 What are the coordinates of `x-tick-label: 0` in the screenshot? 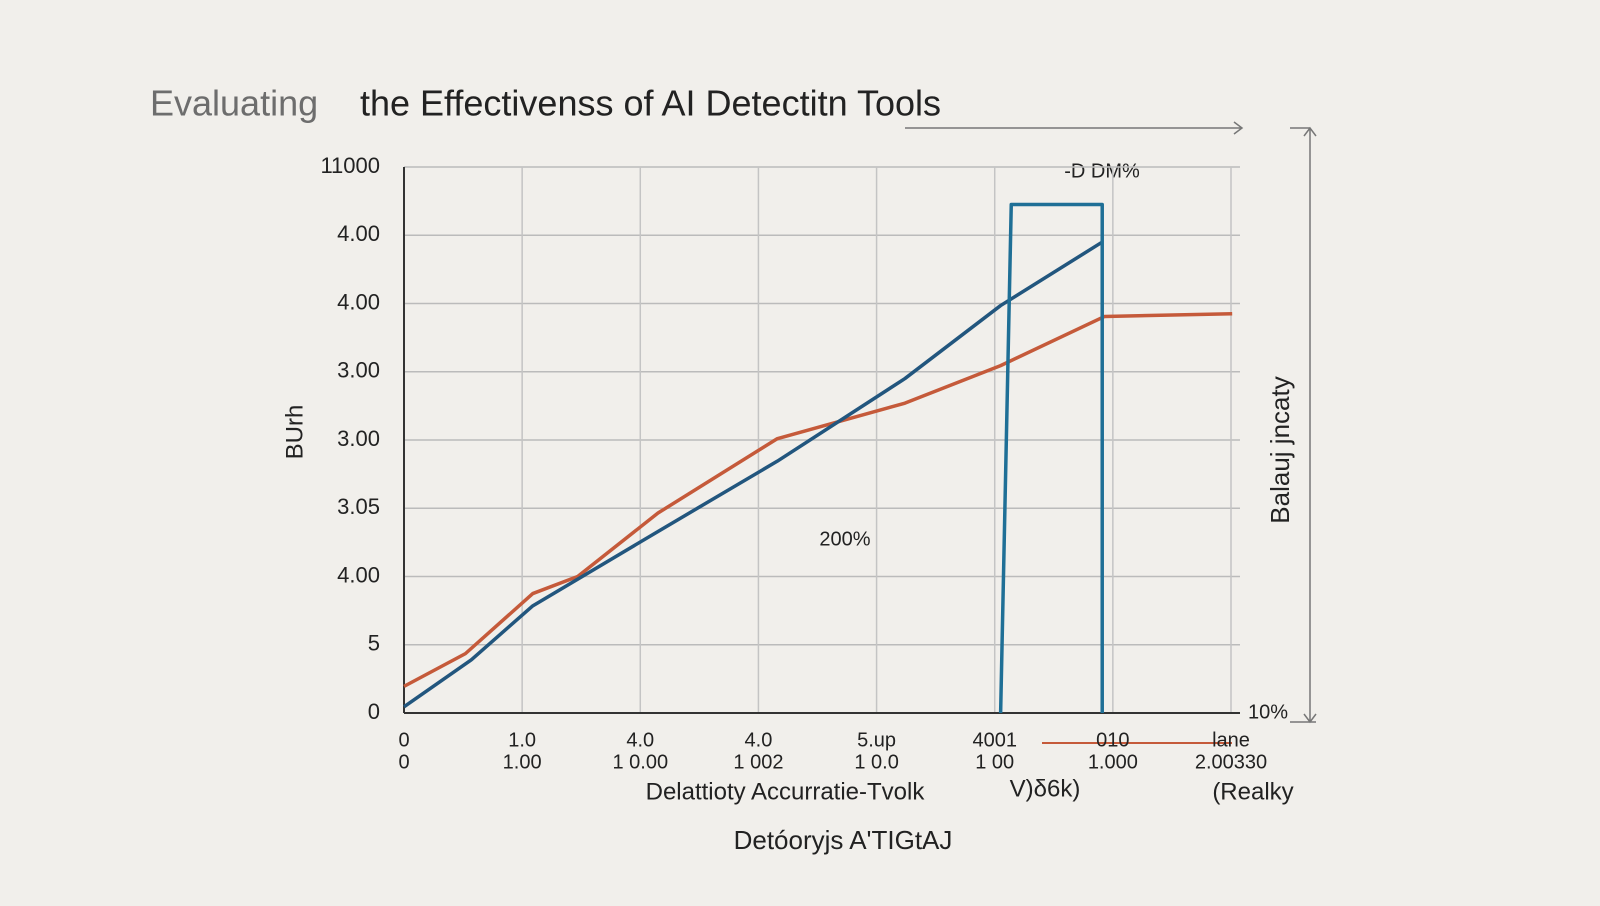 It's located at (403, 740).